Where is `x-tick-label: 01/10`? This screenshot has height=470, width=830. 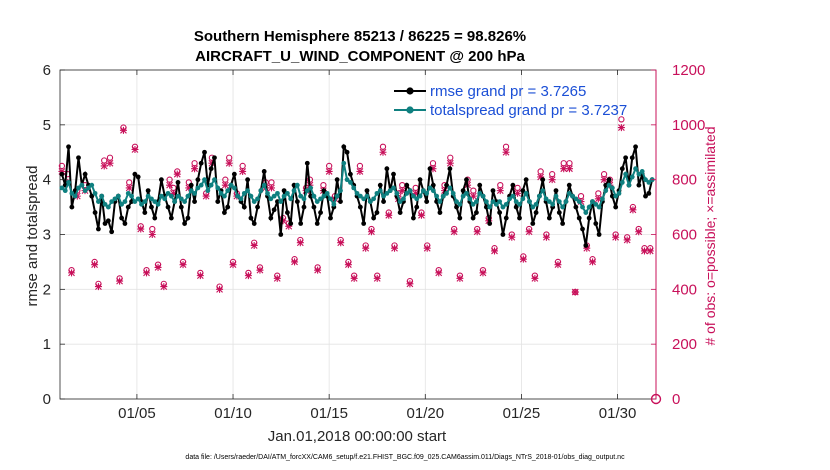
x-tick-label: 01/10 is located at coordinates (233, 413).